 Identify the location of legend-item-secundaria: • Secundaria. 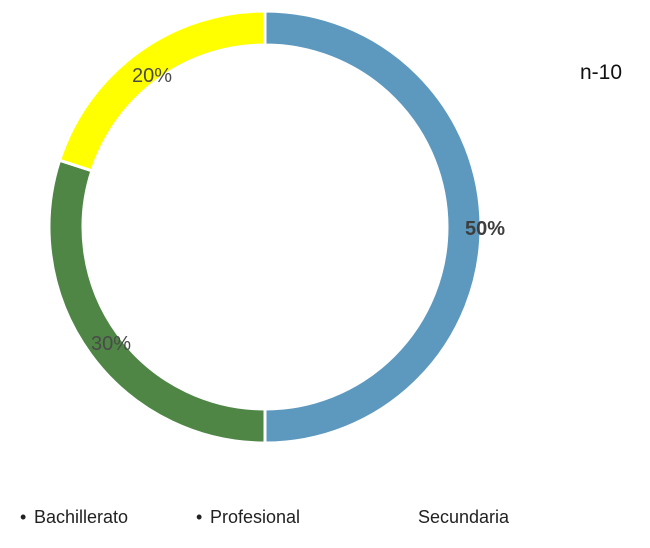
(489, 517).